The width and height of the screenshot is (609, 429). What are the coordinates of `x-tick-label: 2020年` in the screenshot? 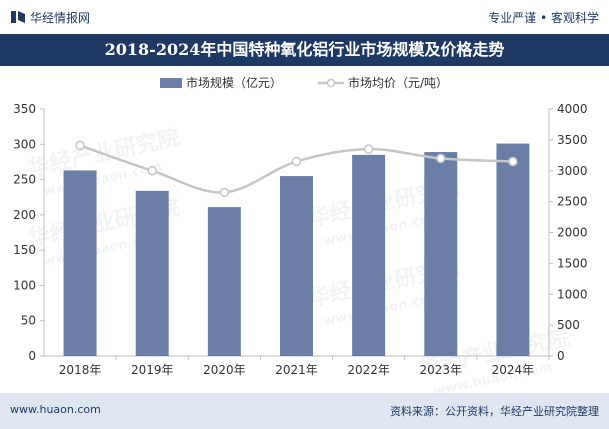 It's located at (224, 370).